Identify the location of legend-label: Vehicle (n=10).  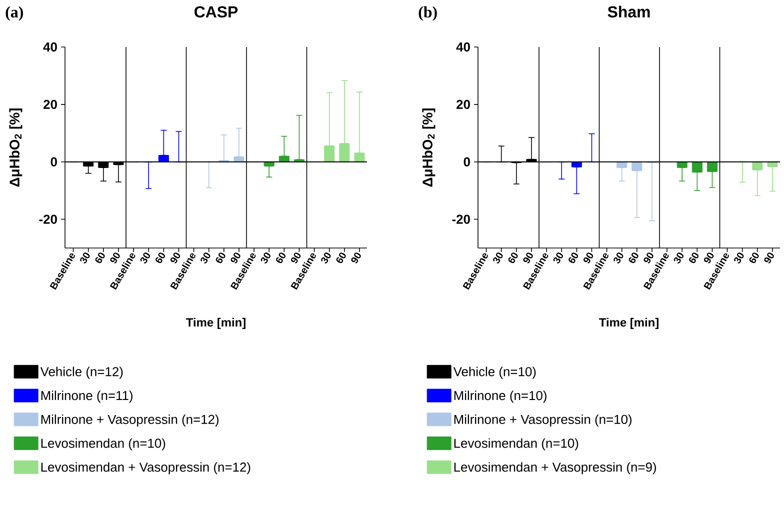
(494, 372).